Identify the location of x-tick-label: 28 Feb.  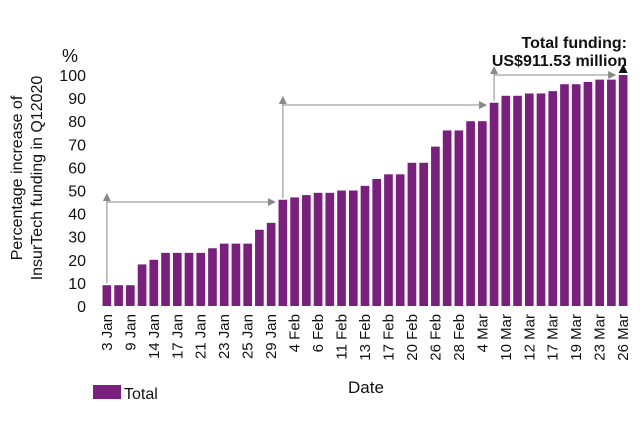
(459, 337).